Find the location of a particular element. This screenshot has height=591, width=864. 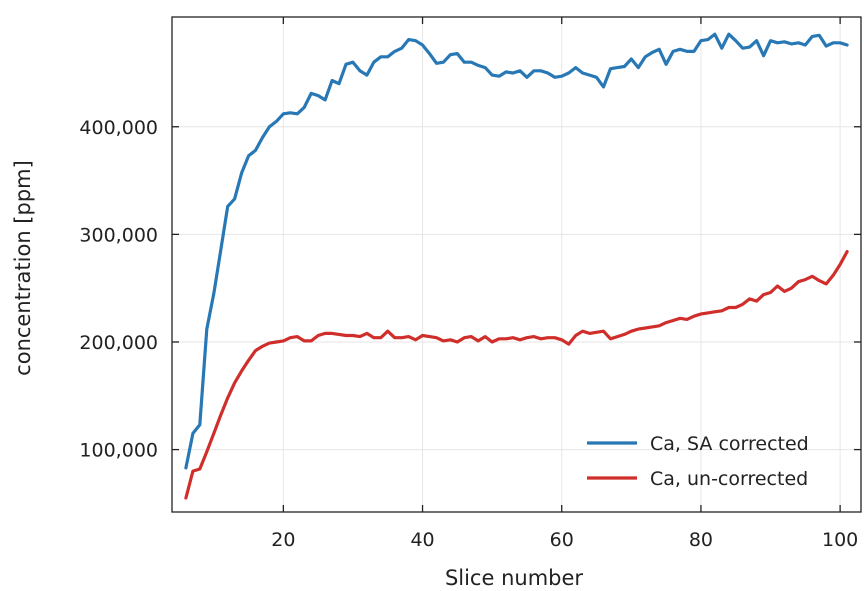

x-tick-label: 40 is located at coordinates (422, 540).